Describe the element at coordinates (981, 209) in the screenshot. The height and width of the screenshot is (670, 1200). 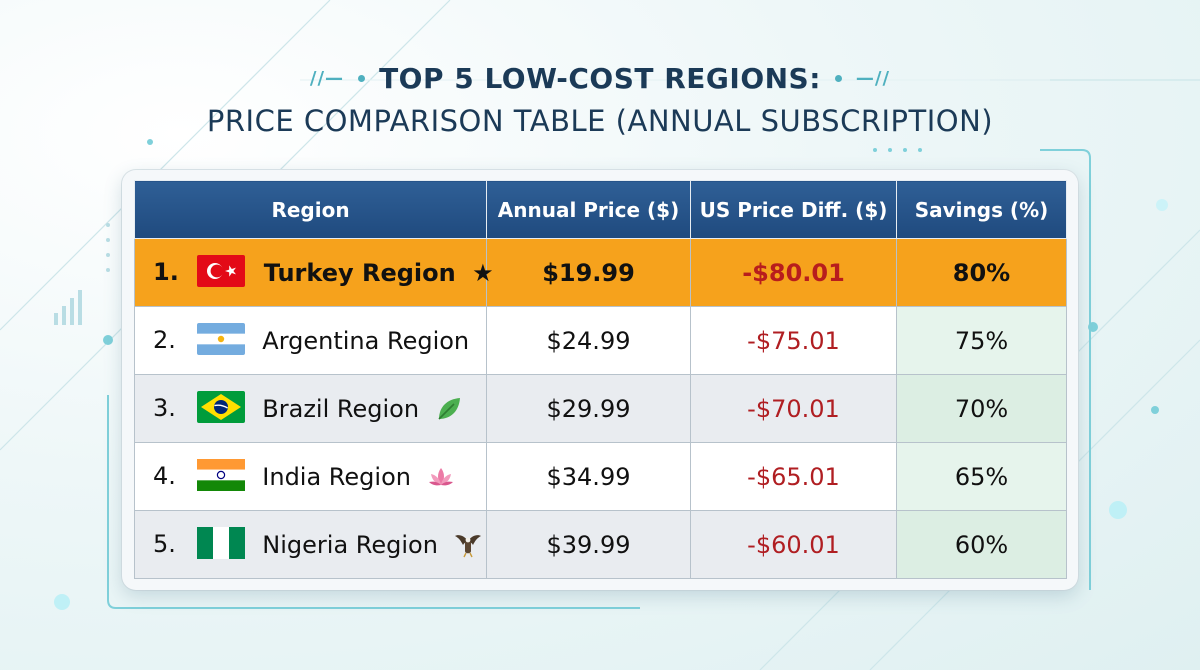
I see `column-header-savings: Savings (%)` at that location.